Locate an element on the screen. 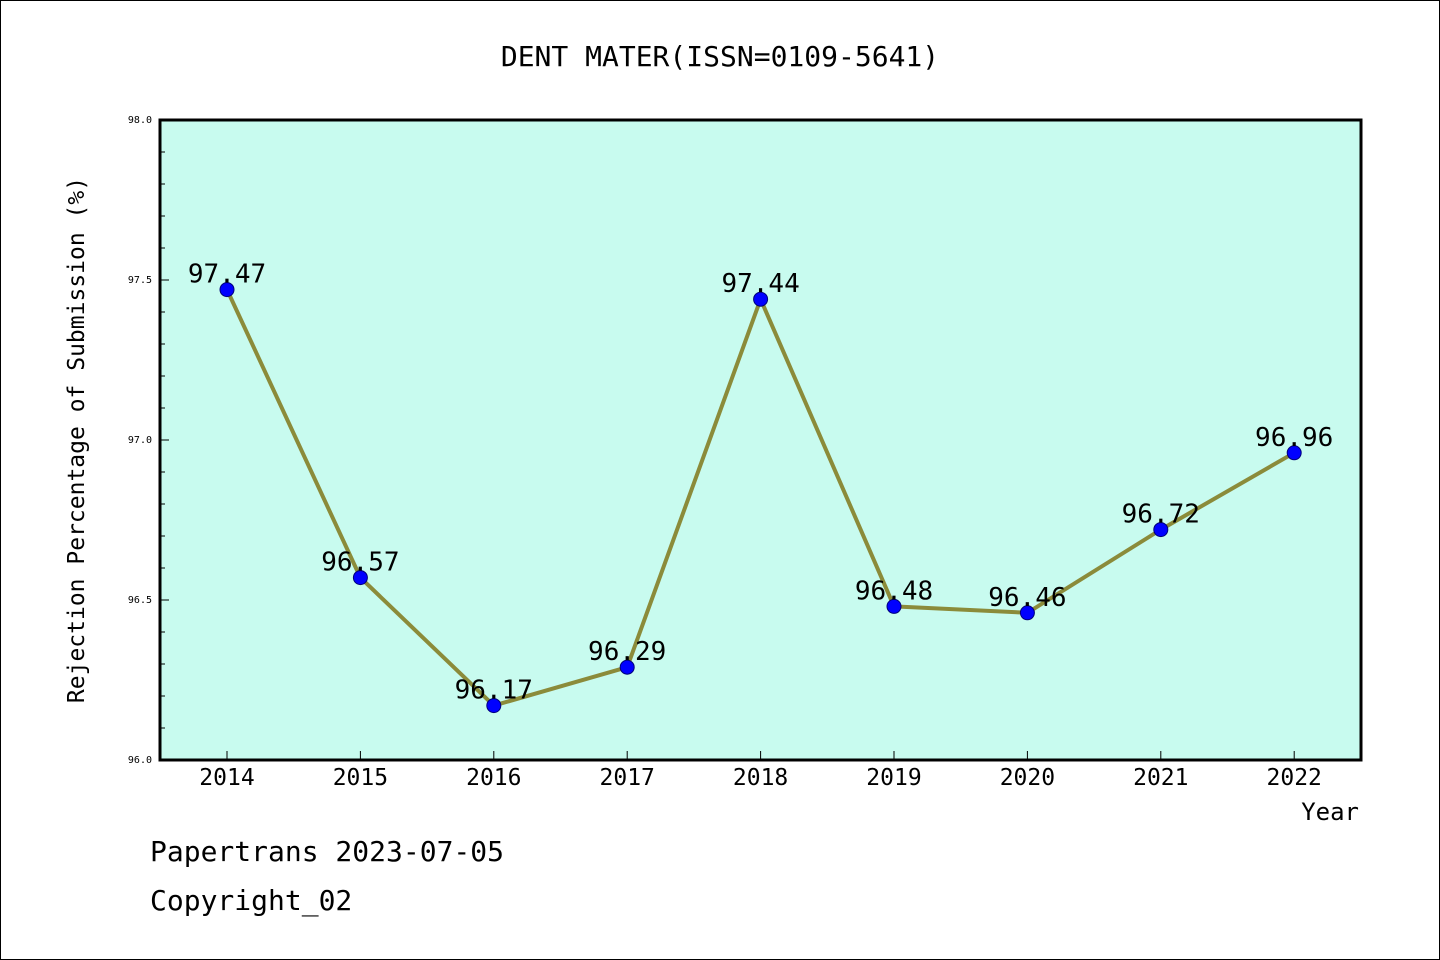  x-axis: 2014 2015 2016 2017 2018 2019 2020 2021 2022 is located at coordinates (760, 771).